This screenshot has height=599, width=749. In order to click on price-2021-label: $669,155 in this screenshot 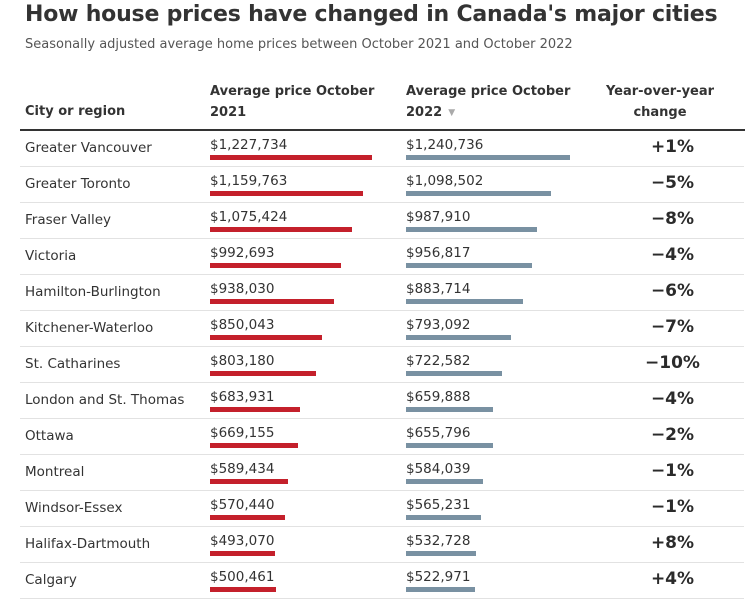, I will do `click(242, 433)`.